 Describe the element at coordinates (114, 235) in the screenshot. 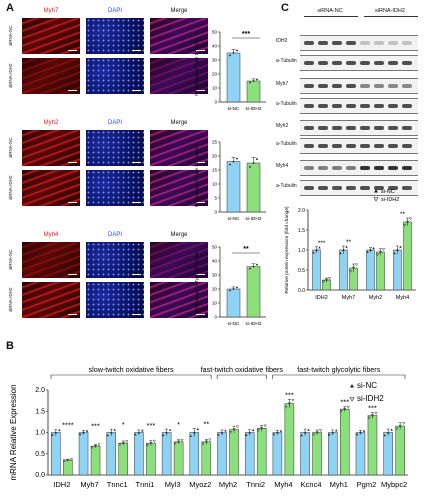

I see `header-dapi-2: DAPI` at that location.